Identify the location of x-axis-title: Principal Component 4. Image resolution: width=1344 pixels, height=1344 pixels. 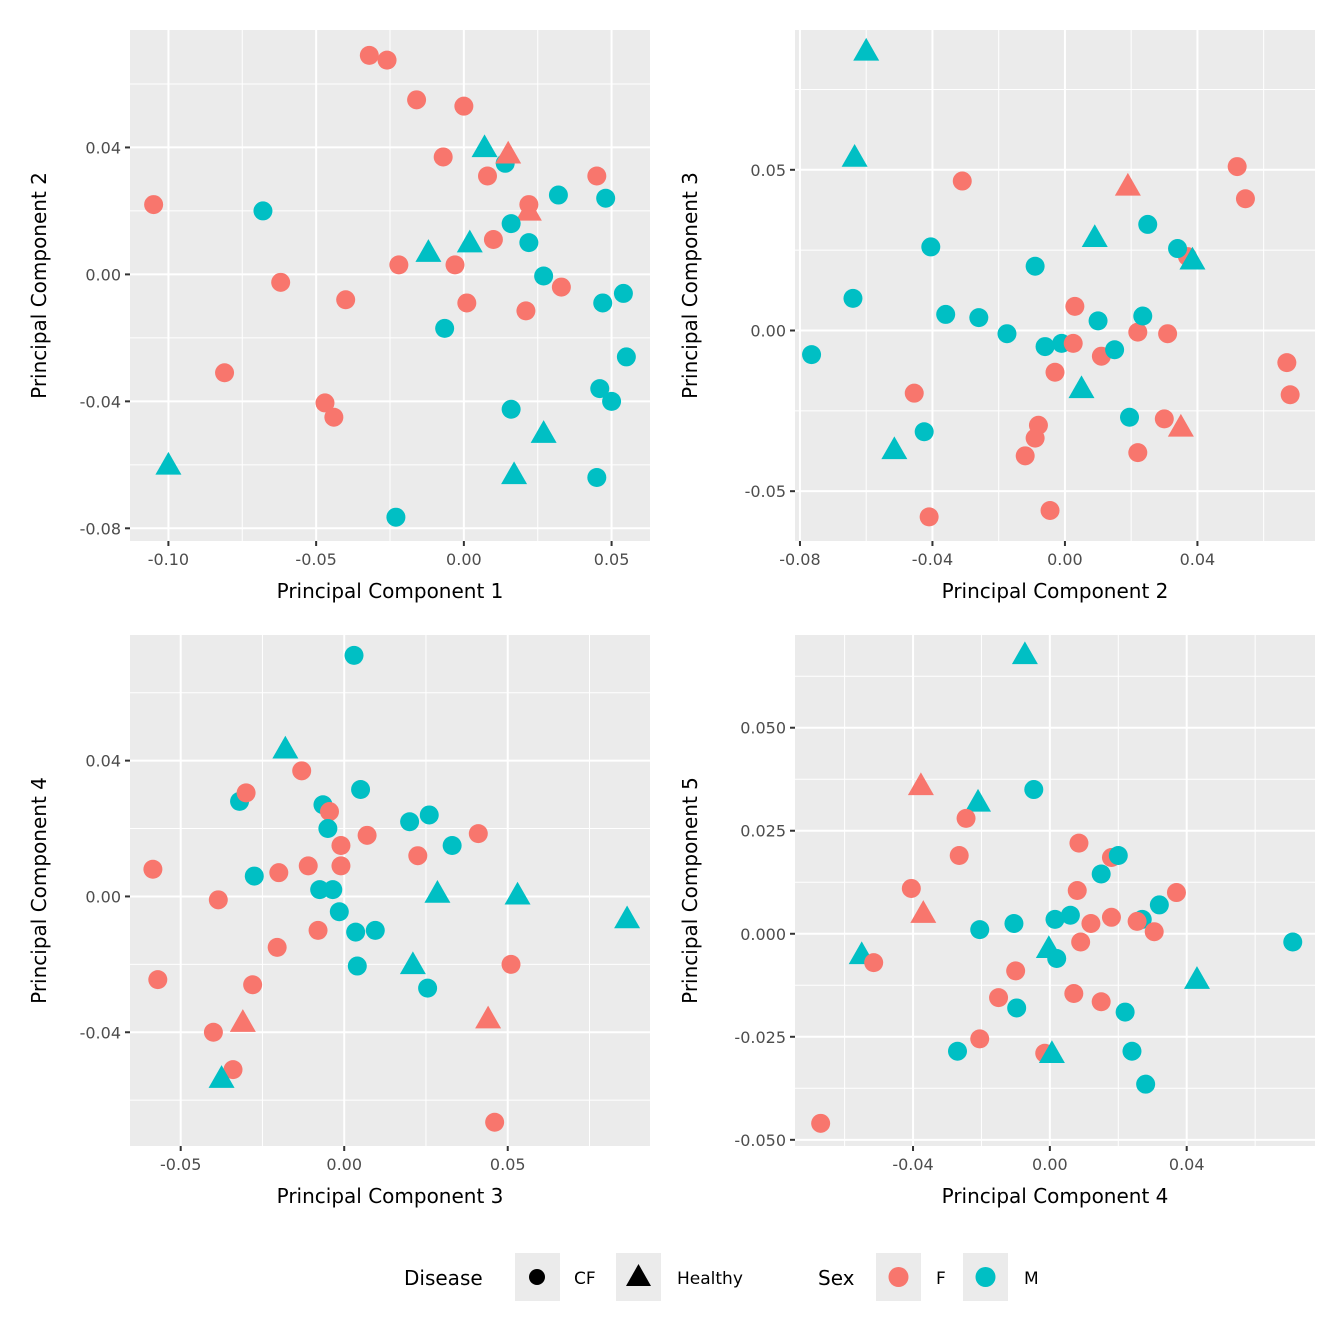
(1055, 1196).